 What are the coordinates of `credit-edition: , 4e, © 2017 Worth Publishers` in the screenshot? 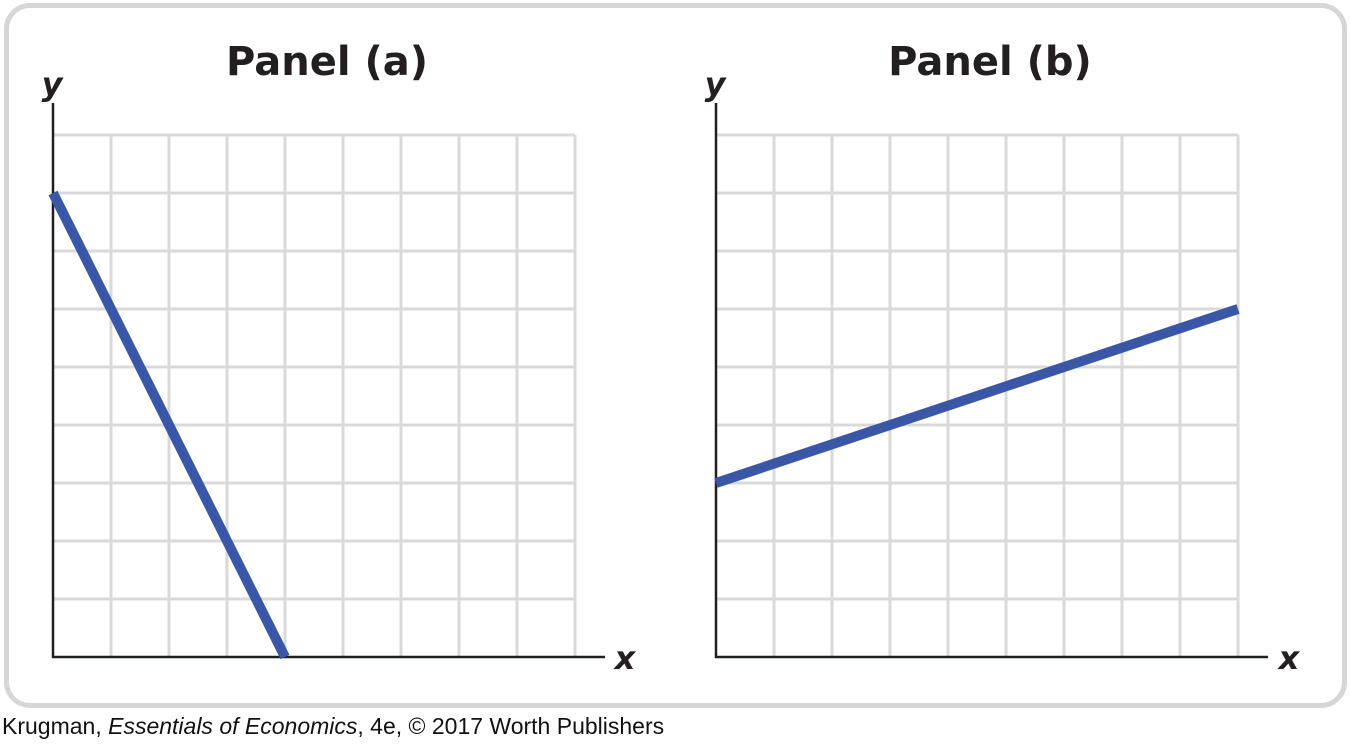 It's located at (511, 726).